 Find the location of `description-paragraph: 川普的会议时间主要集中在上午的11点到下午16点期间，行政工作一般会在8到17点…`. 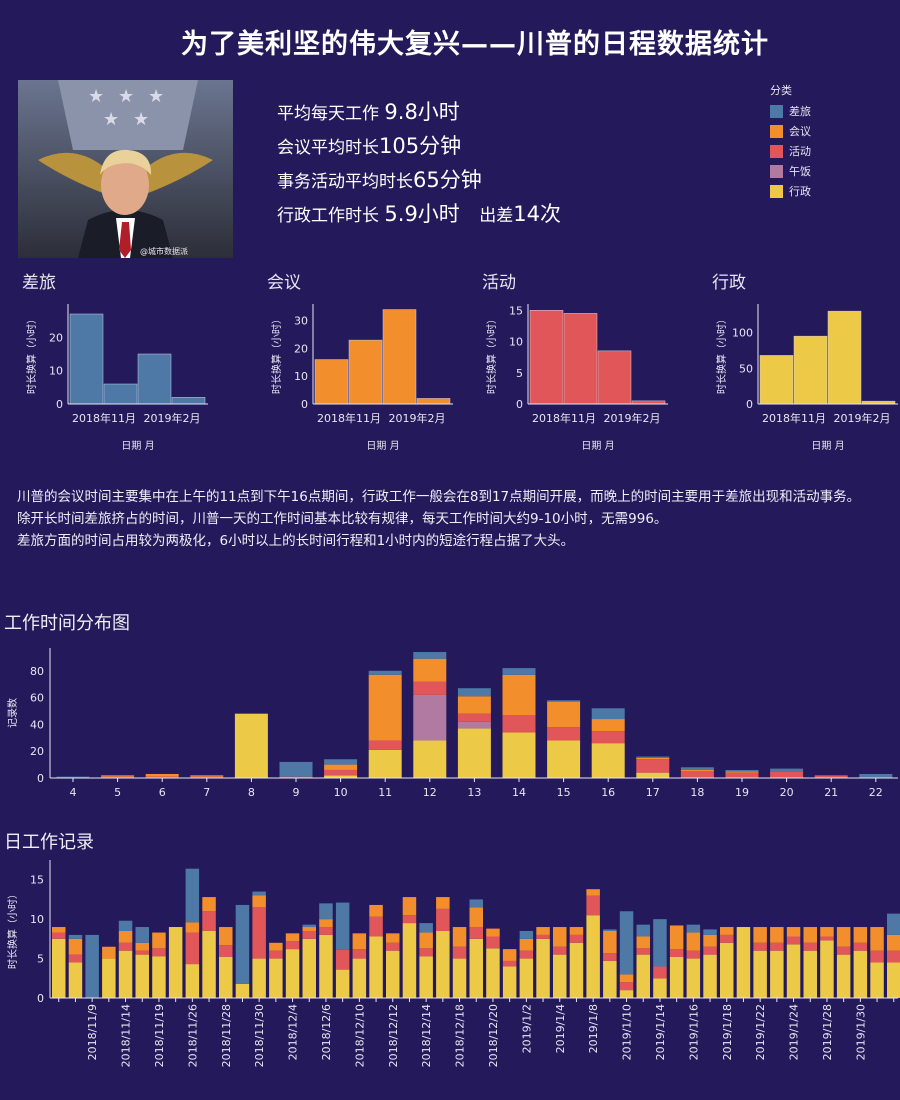

description-paragraph: 川普的会议时间主要集中在上午的11点到下午16点期间，行政工作一般会在8到17点… is located at coordinates (439, 497).